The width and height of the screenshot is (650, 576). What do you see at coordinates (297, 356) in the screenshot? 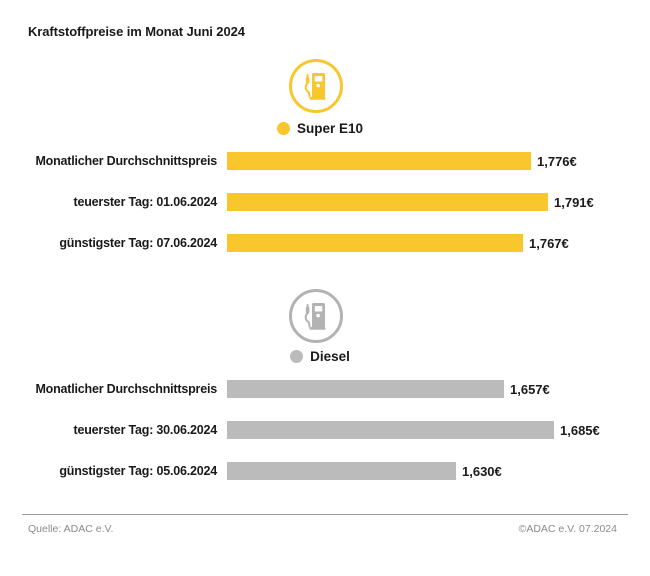
I see `legend-dot-diesel` at bounding box center [297, 356].